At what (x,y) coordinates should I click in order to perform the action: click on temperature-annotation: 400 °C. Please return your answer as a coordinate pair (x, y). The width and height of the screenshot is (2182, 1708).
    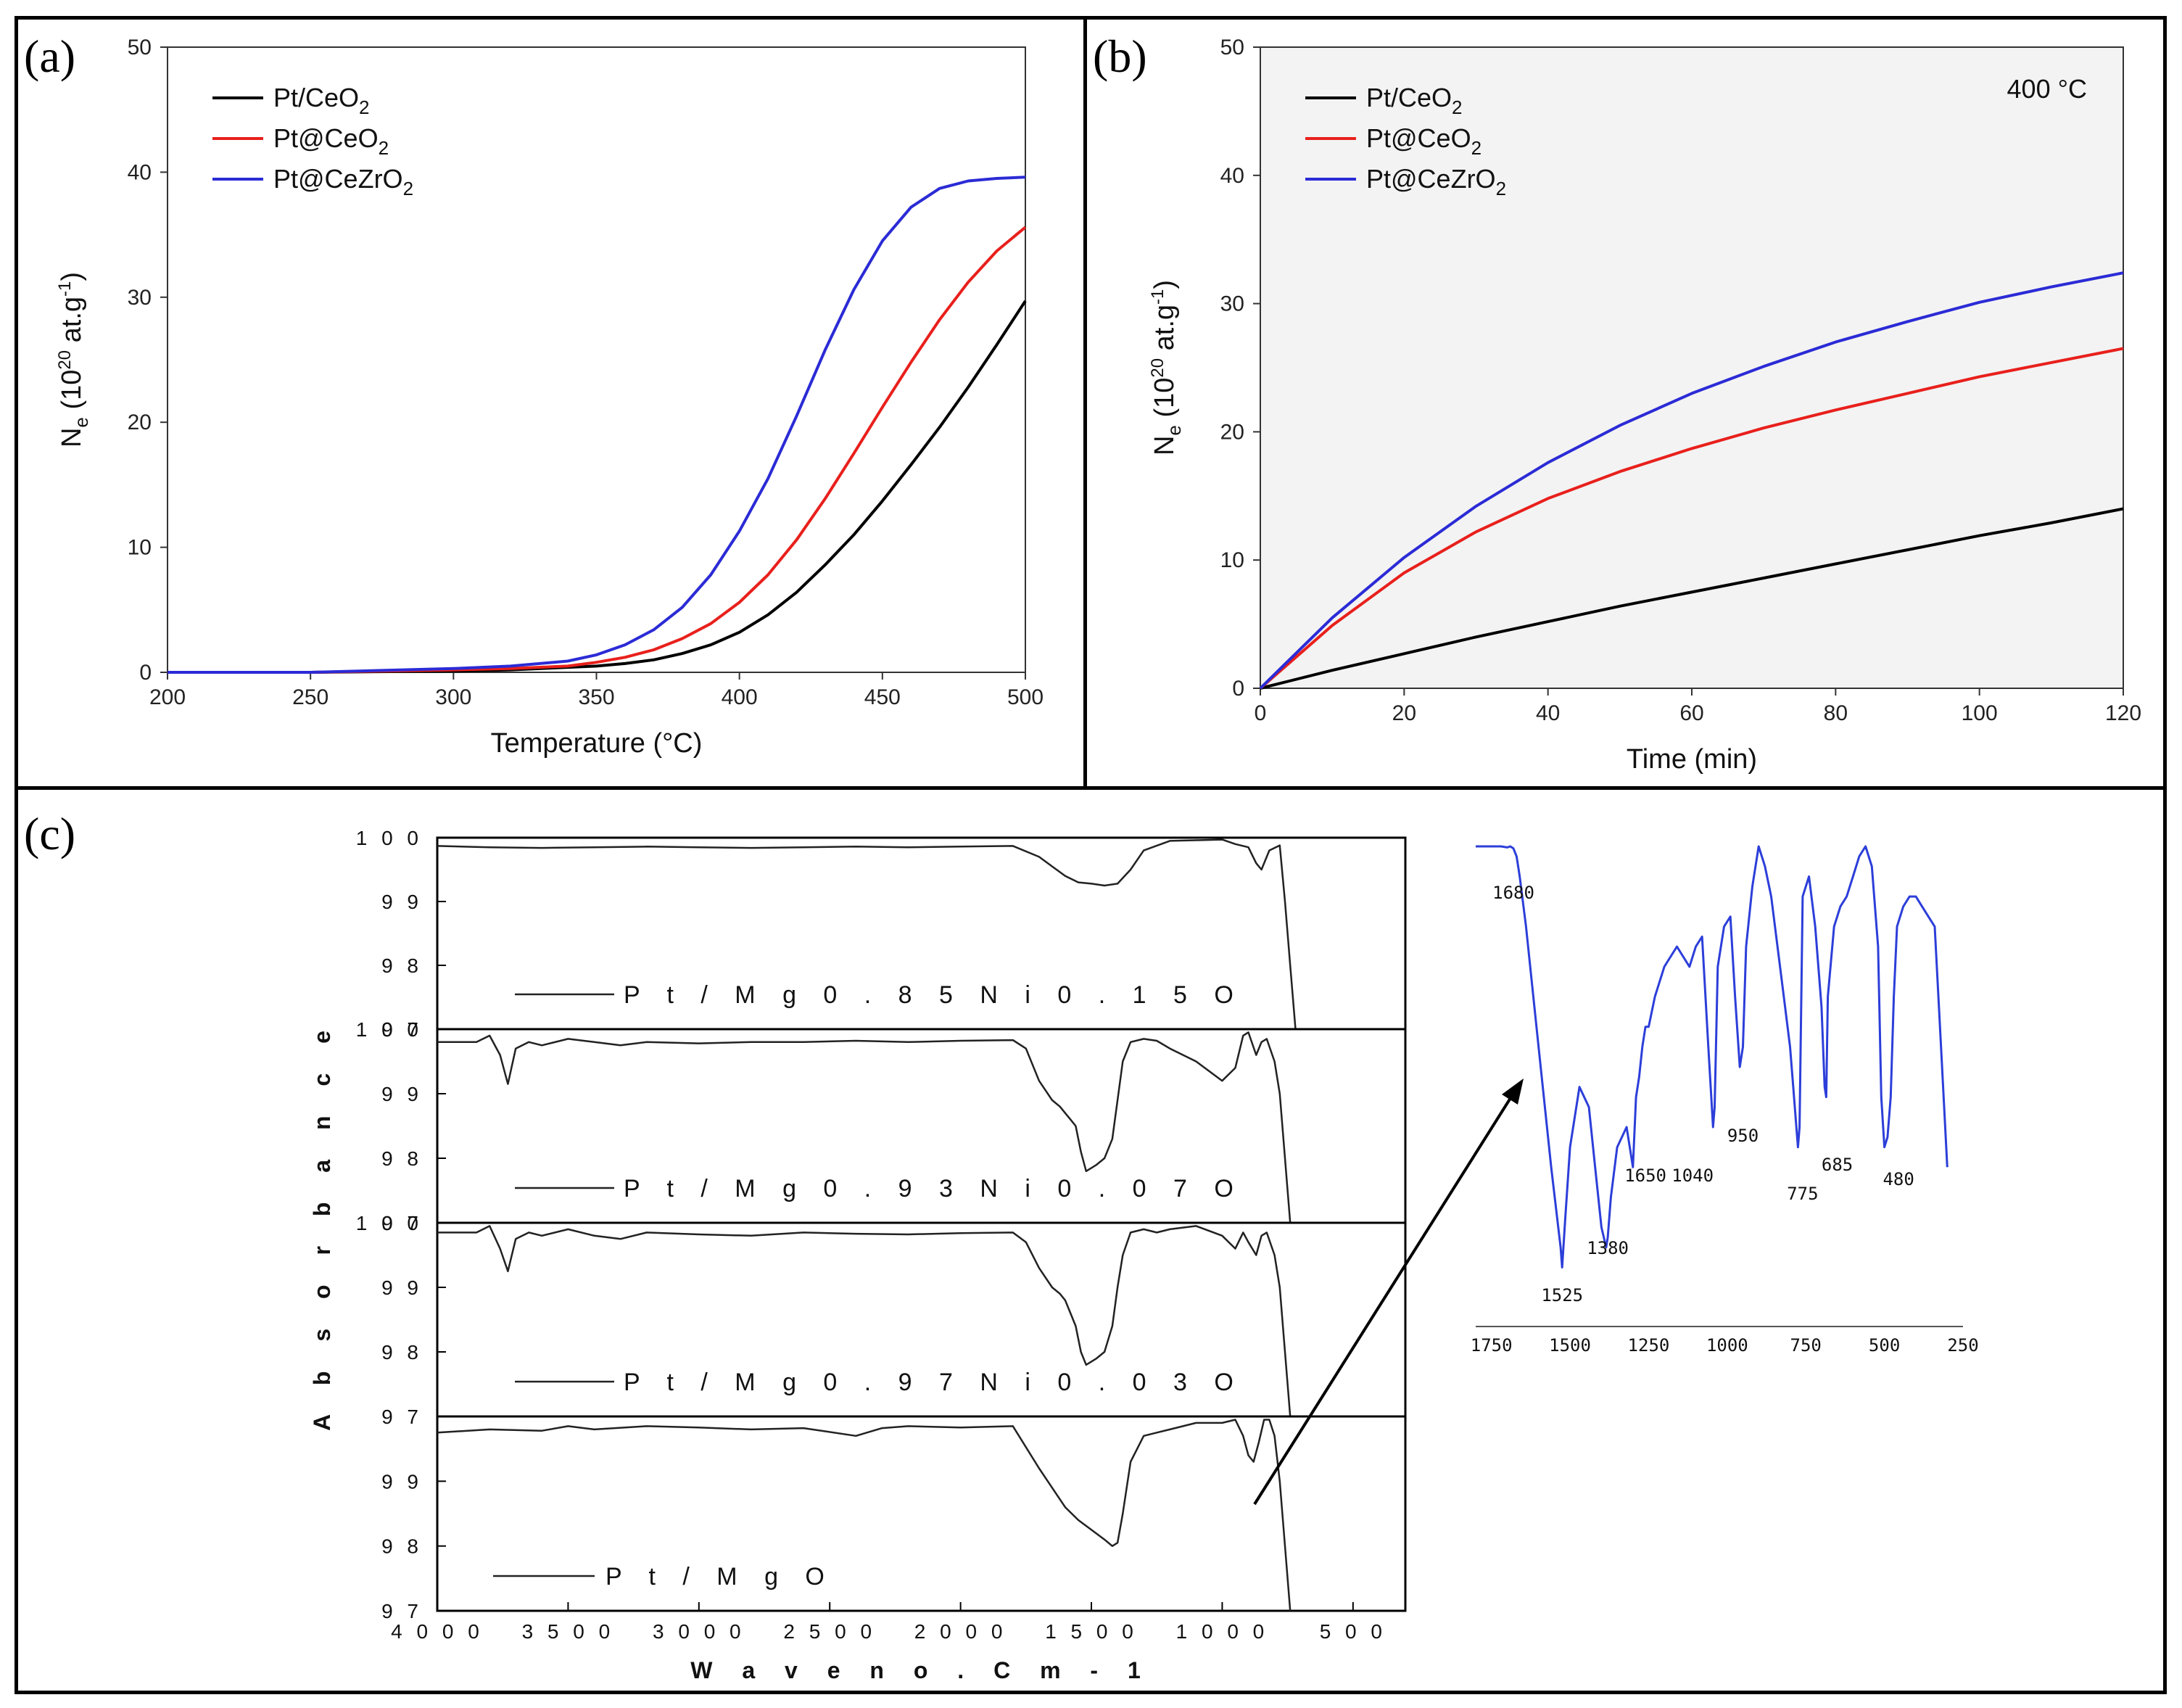
    Looking at the image, I should click on (2047, 89).